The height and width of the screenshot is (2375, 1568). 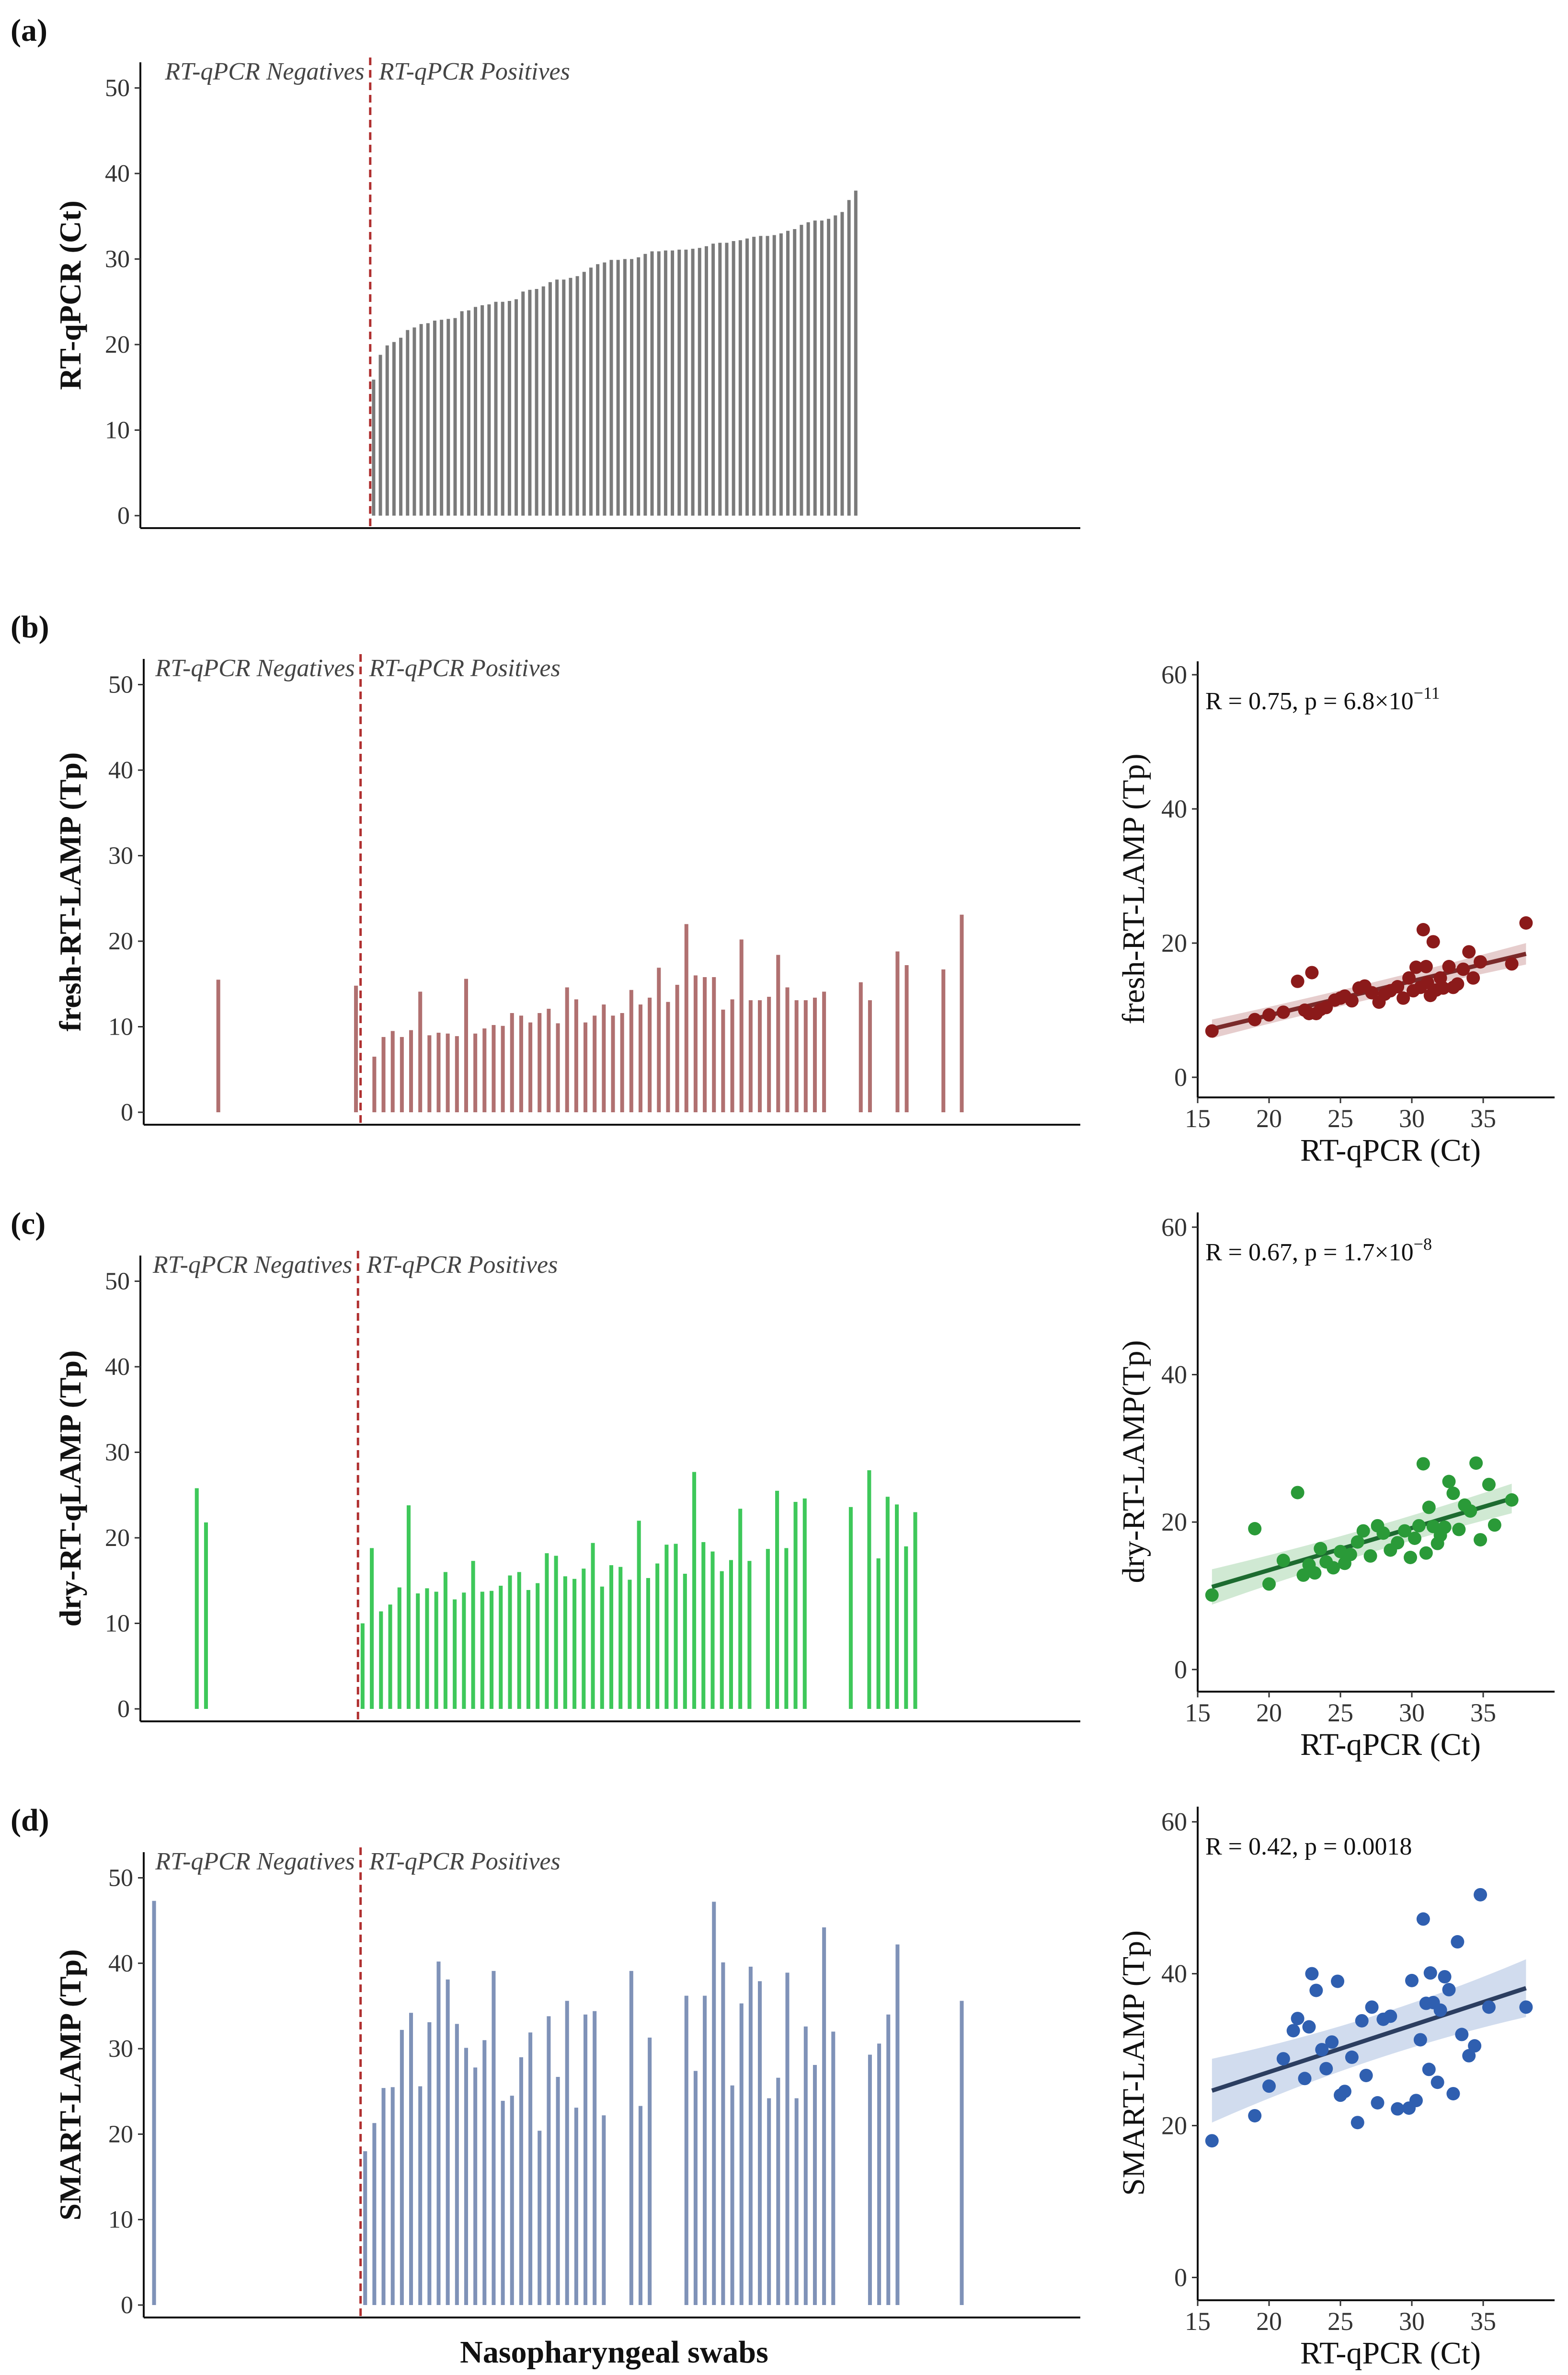 What do you see at coordinates (1322, 699) in the screenshot?
I see `correlation-annotation: R = 0.75, p = 6.8×10−11` at bounding box center [1322, 699].